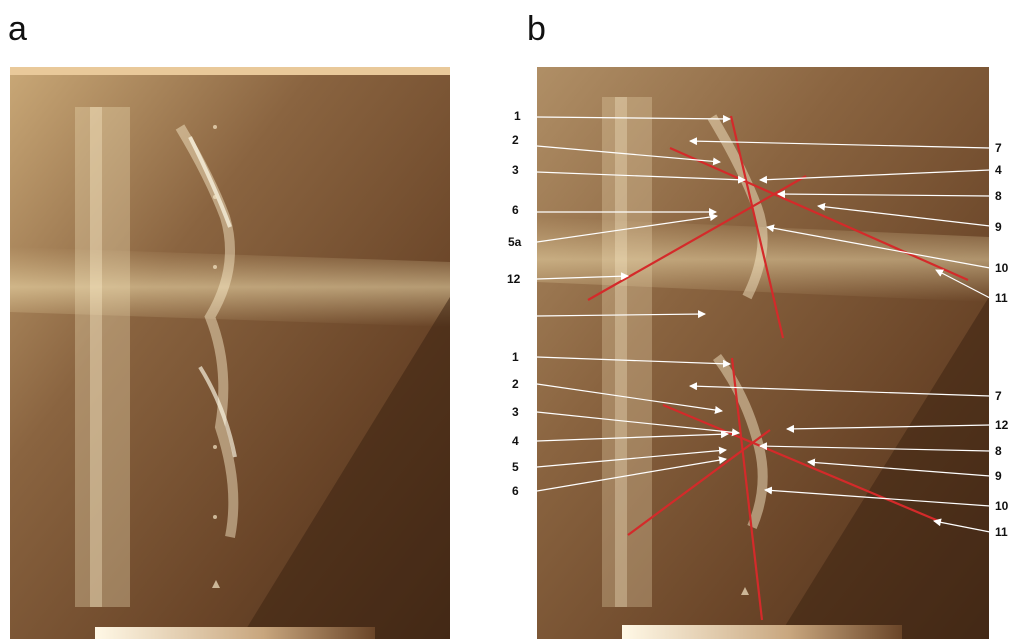 The width and height of the screenshot is (1014, 639). I want to click on label-upper-right-11: 11, so click(1001, 298).